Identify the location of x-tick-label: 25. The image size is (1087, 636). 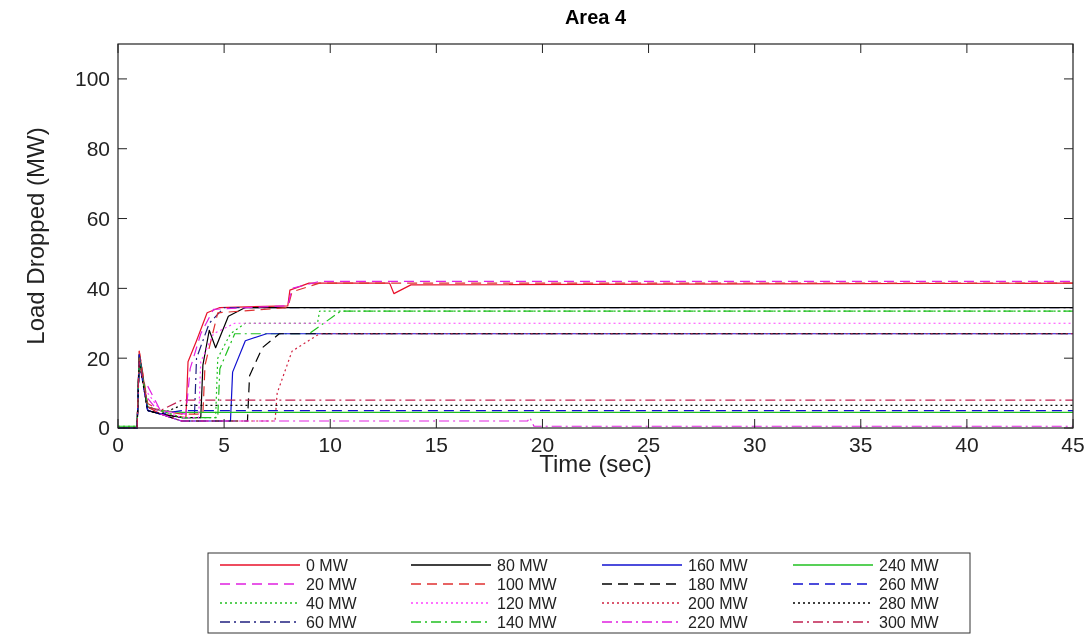
(648, 444).